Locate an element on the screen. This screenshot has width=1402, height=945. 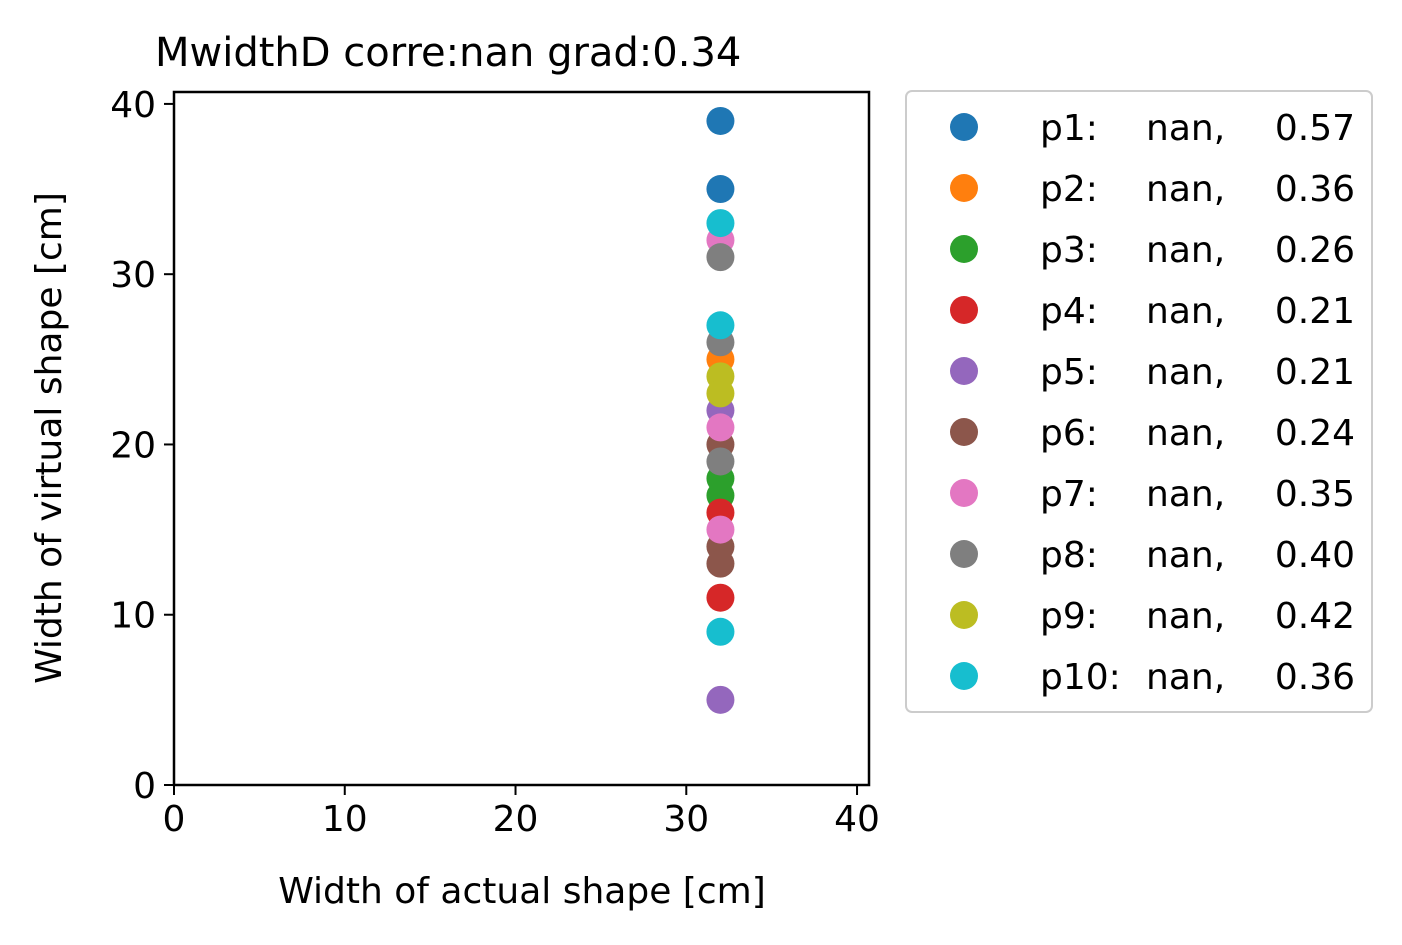
legend-entry: p5: nan, 0.21 is located at coordinates (1152, 372).